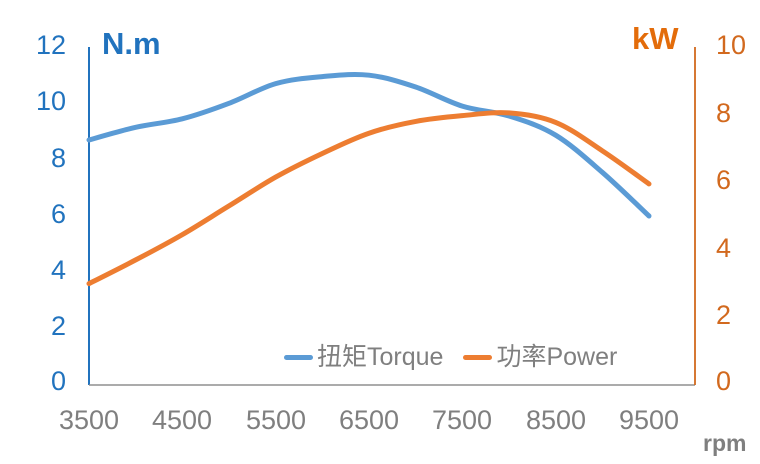 The image size is (760, 464). Describe the element at coordinates (450, 357) in the screenshot. I see `legend: 扭矩Torque 功率Power` at that location.